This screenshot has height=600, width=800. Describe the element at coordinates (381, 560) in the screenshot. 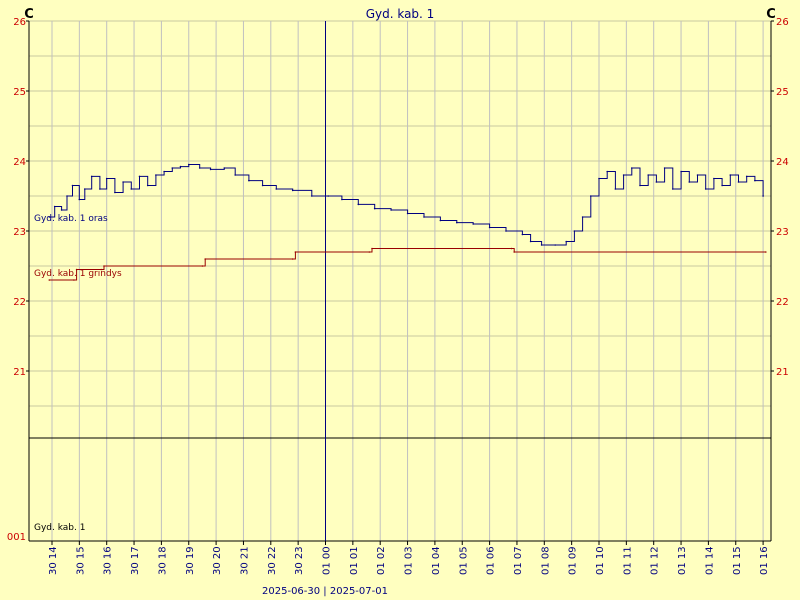

I see `x-tick-label: 01 02` at that location.